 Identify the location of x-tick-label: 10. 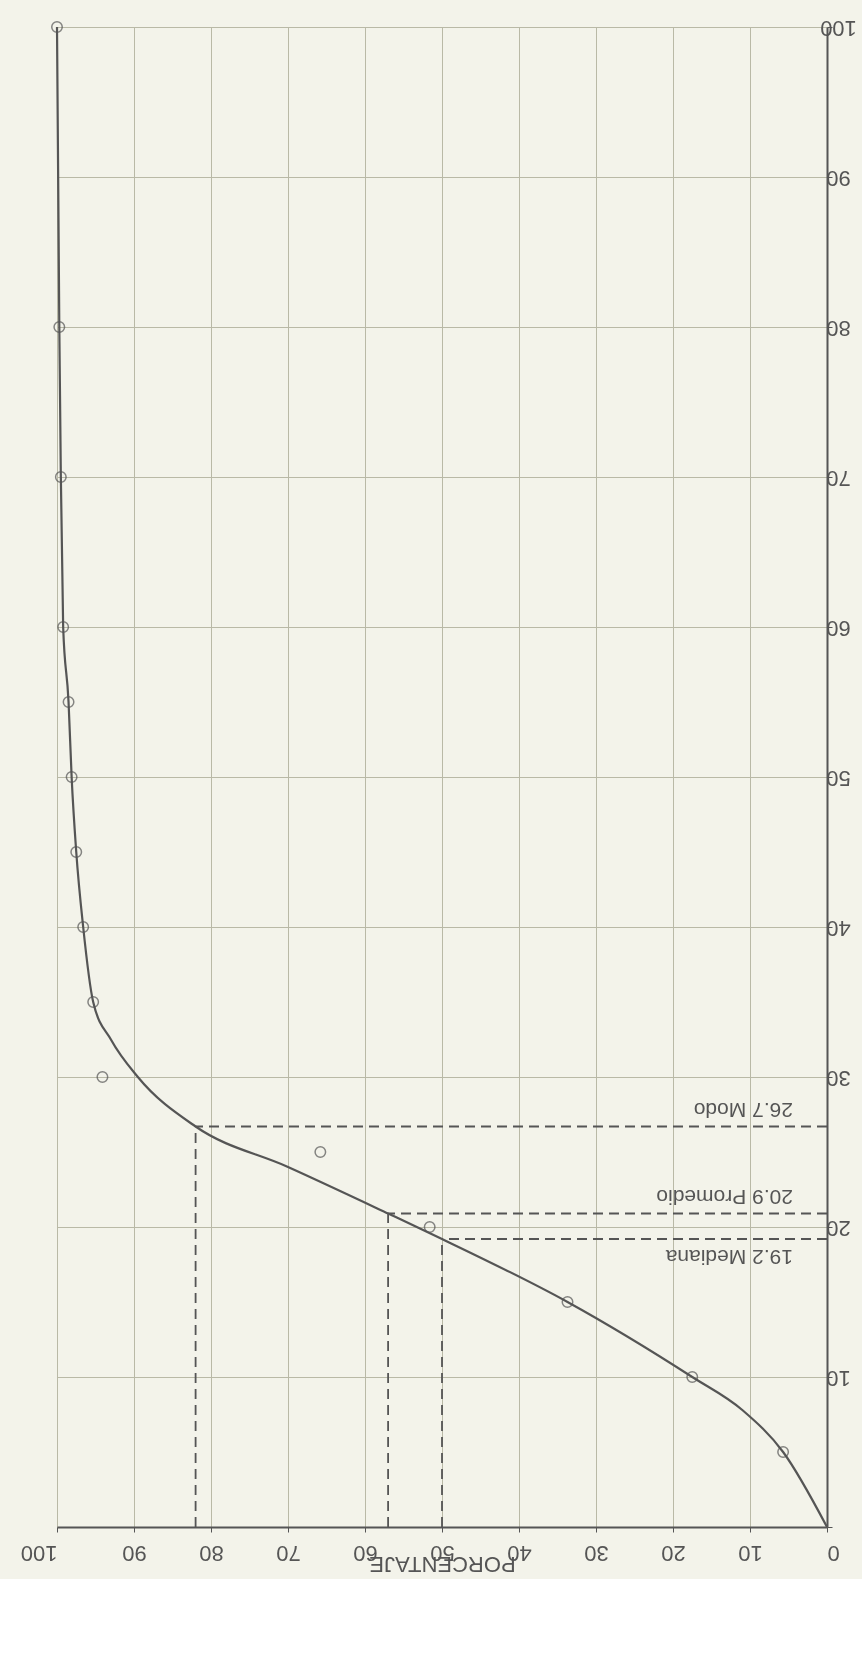
(750, 1553).